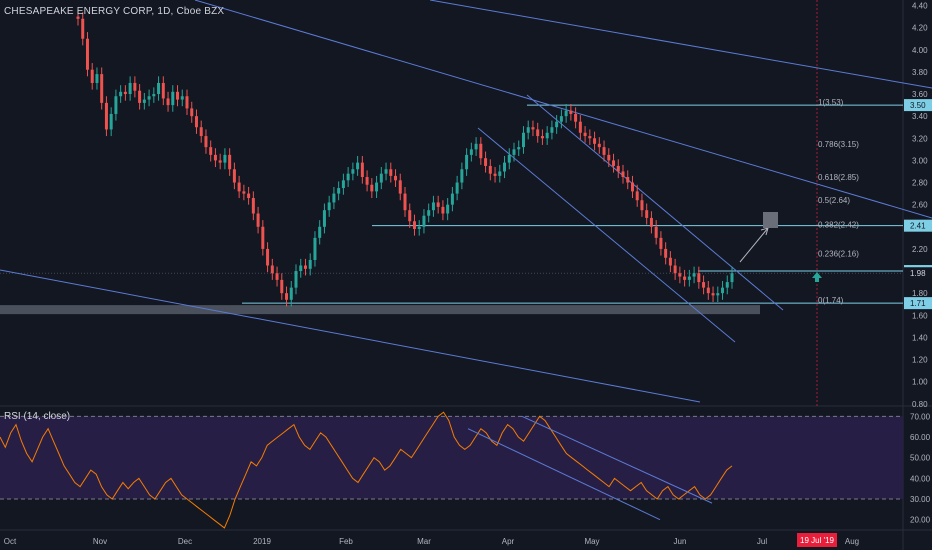  I want to click on price-tick-label: 0.80, so click(920, 404).